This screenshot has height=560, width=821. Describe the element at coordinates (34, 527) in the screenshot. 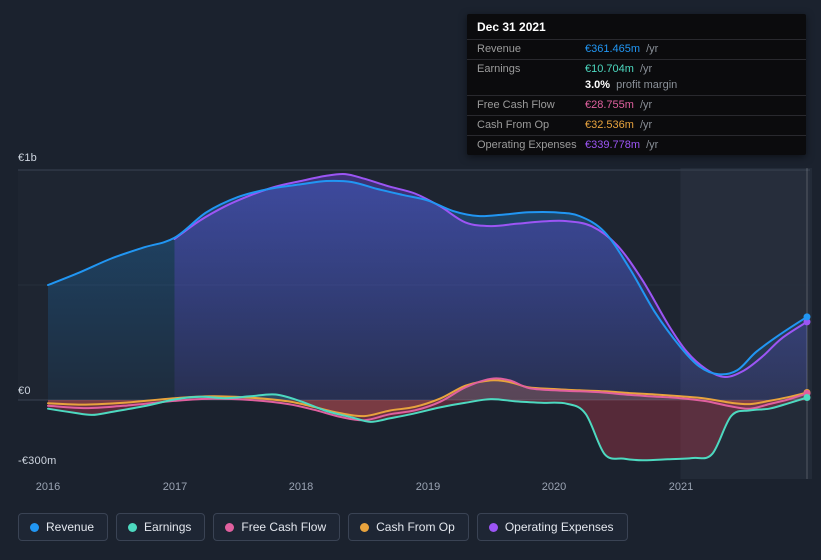

I see `revenue-dot-icon` at that location.